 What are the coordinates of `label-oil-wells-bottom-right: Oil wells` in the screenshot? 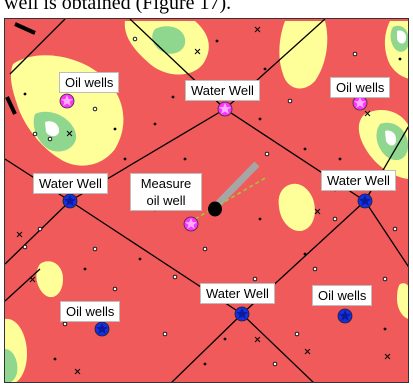 It's located at (342, 295).